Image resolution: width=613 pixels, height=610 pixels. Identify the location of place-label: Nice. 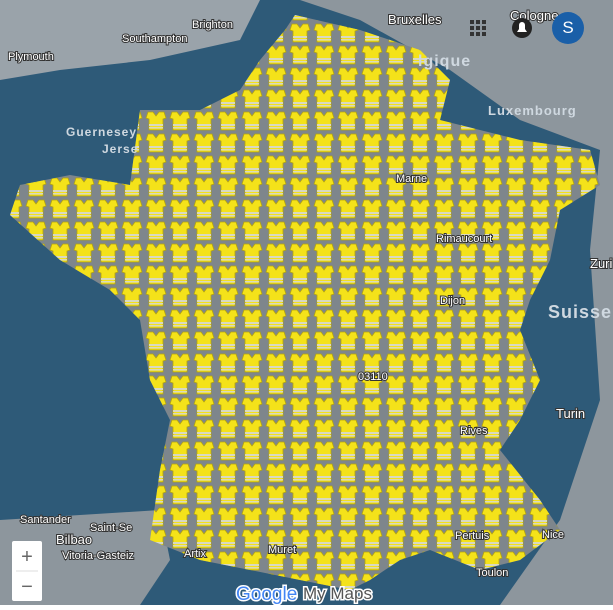
(553, 535).